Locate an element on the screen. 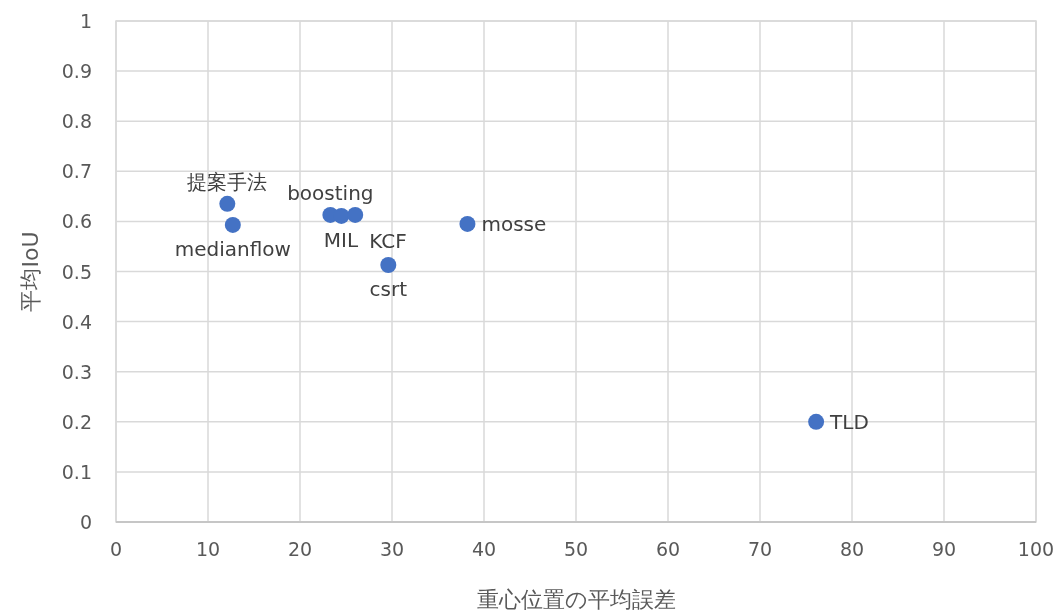 The width and height of the screenshot is (1061, 613). x-tick-label: 20 is located at coordinates (300, 549).